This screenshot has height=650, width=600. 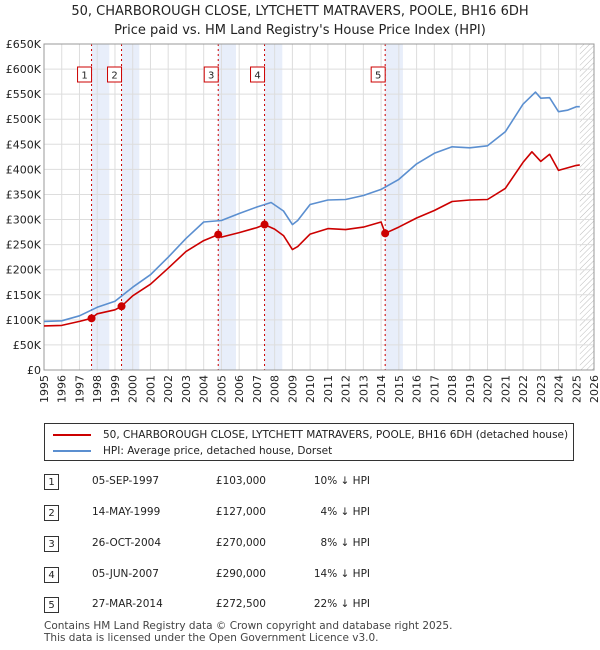 What do you see at coordinates (79, 389) in the screenshot?
I see `x-tick-label: 1997` at bounding box center [79, 389].